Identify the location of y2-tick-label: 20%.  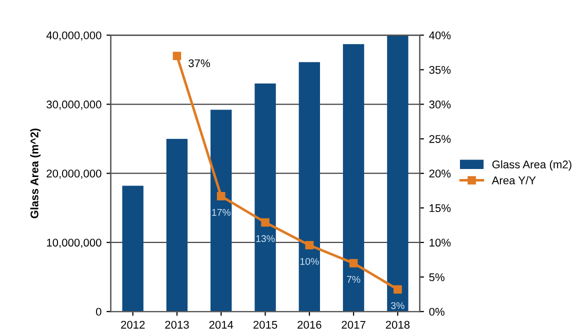
(440, 174).